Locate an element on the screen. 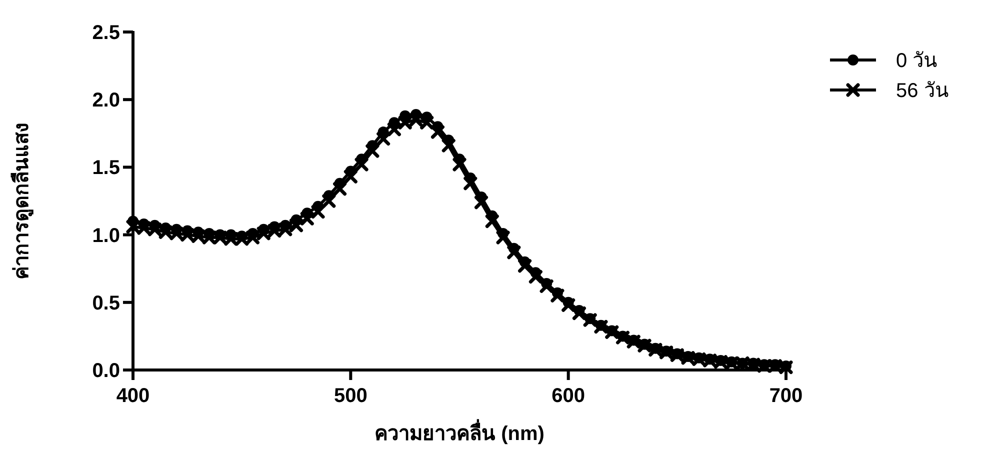  y-tick-label: 1.0 is located at coordinates (106, 235).